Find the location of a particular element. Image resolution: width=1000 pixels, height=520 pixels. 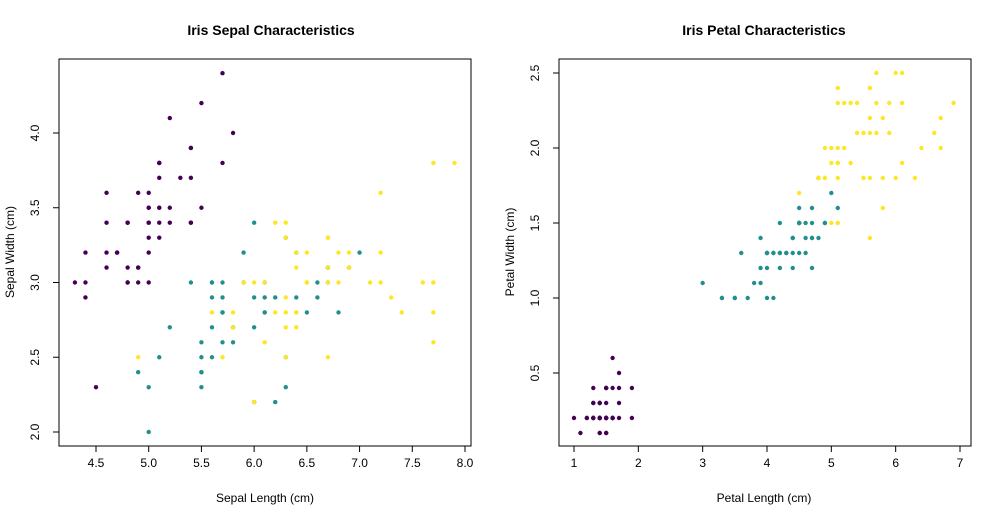

sepal-y-axis-label: Sepal Width (cm) is located at coordinates (10, 252).